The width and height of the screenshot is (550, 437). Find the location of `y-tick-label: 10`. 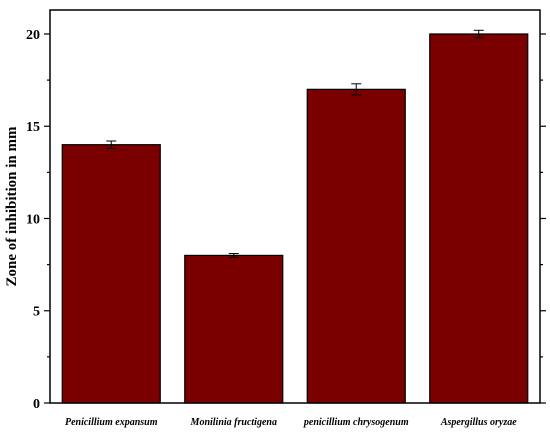

y-tick-label: 10 is located at coordinates (33, 219).